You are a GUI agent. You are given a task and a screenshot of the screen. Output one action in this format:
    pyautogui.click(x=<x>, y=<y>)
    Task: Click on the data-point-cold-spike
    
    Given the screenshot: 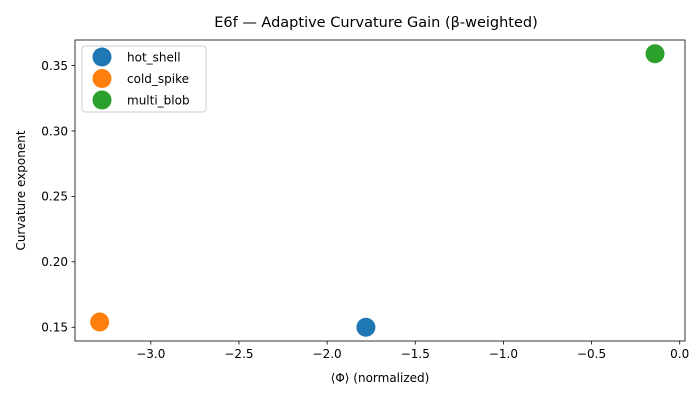 What is the action you would take?
    pyautogui.click(x=100, y=322)
    